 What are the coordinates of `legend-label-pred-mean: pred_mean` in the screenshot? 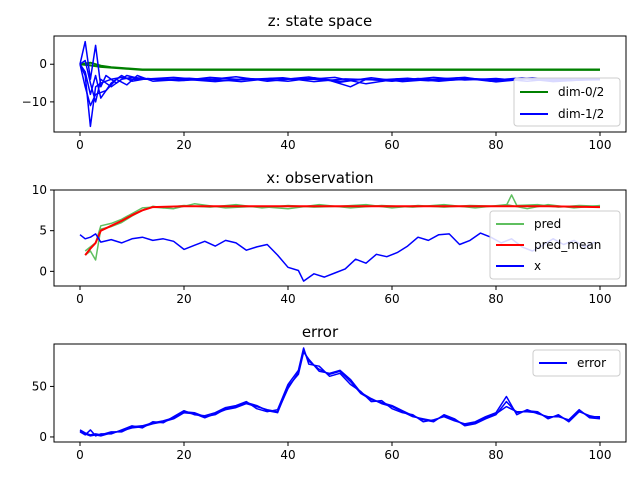 It's located at (567, 245).